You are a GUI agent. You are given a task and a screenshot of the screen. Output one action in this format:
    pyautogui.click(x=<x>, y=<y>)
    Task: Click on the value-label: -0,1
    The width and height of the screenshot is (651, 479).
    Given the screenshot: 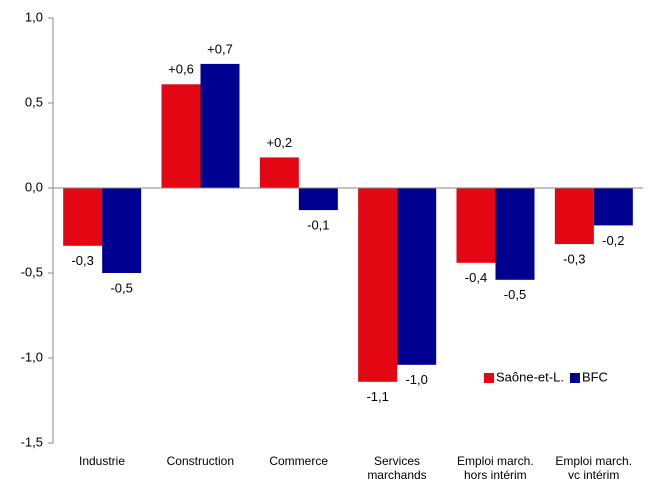 What is the action you would take?
    pyautogui.click(x=318, y=225)
    